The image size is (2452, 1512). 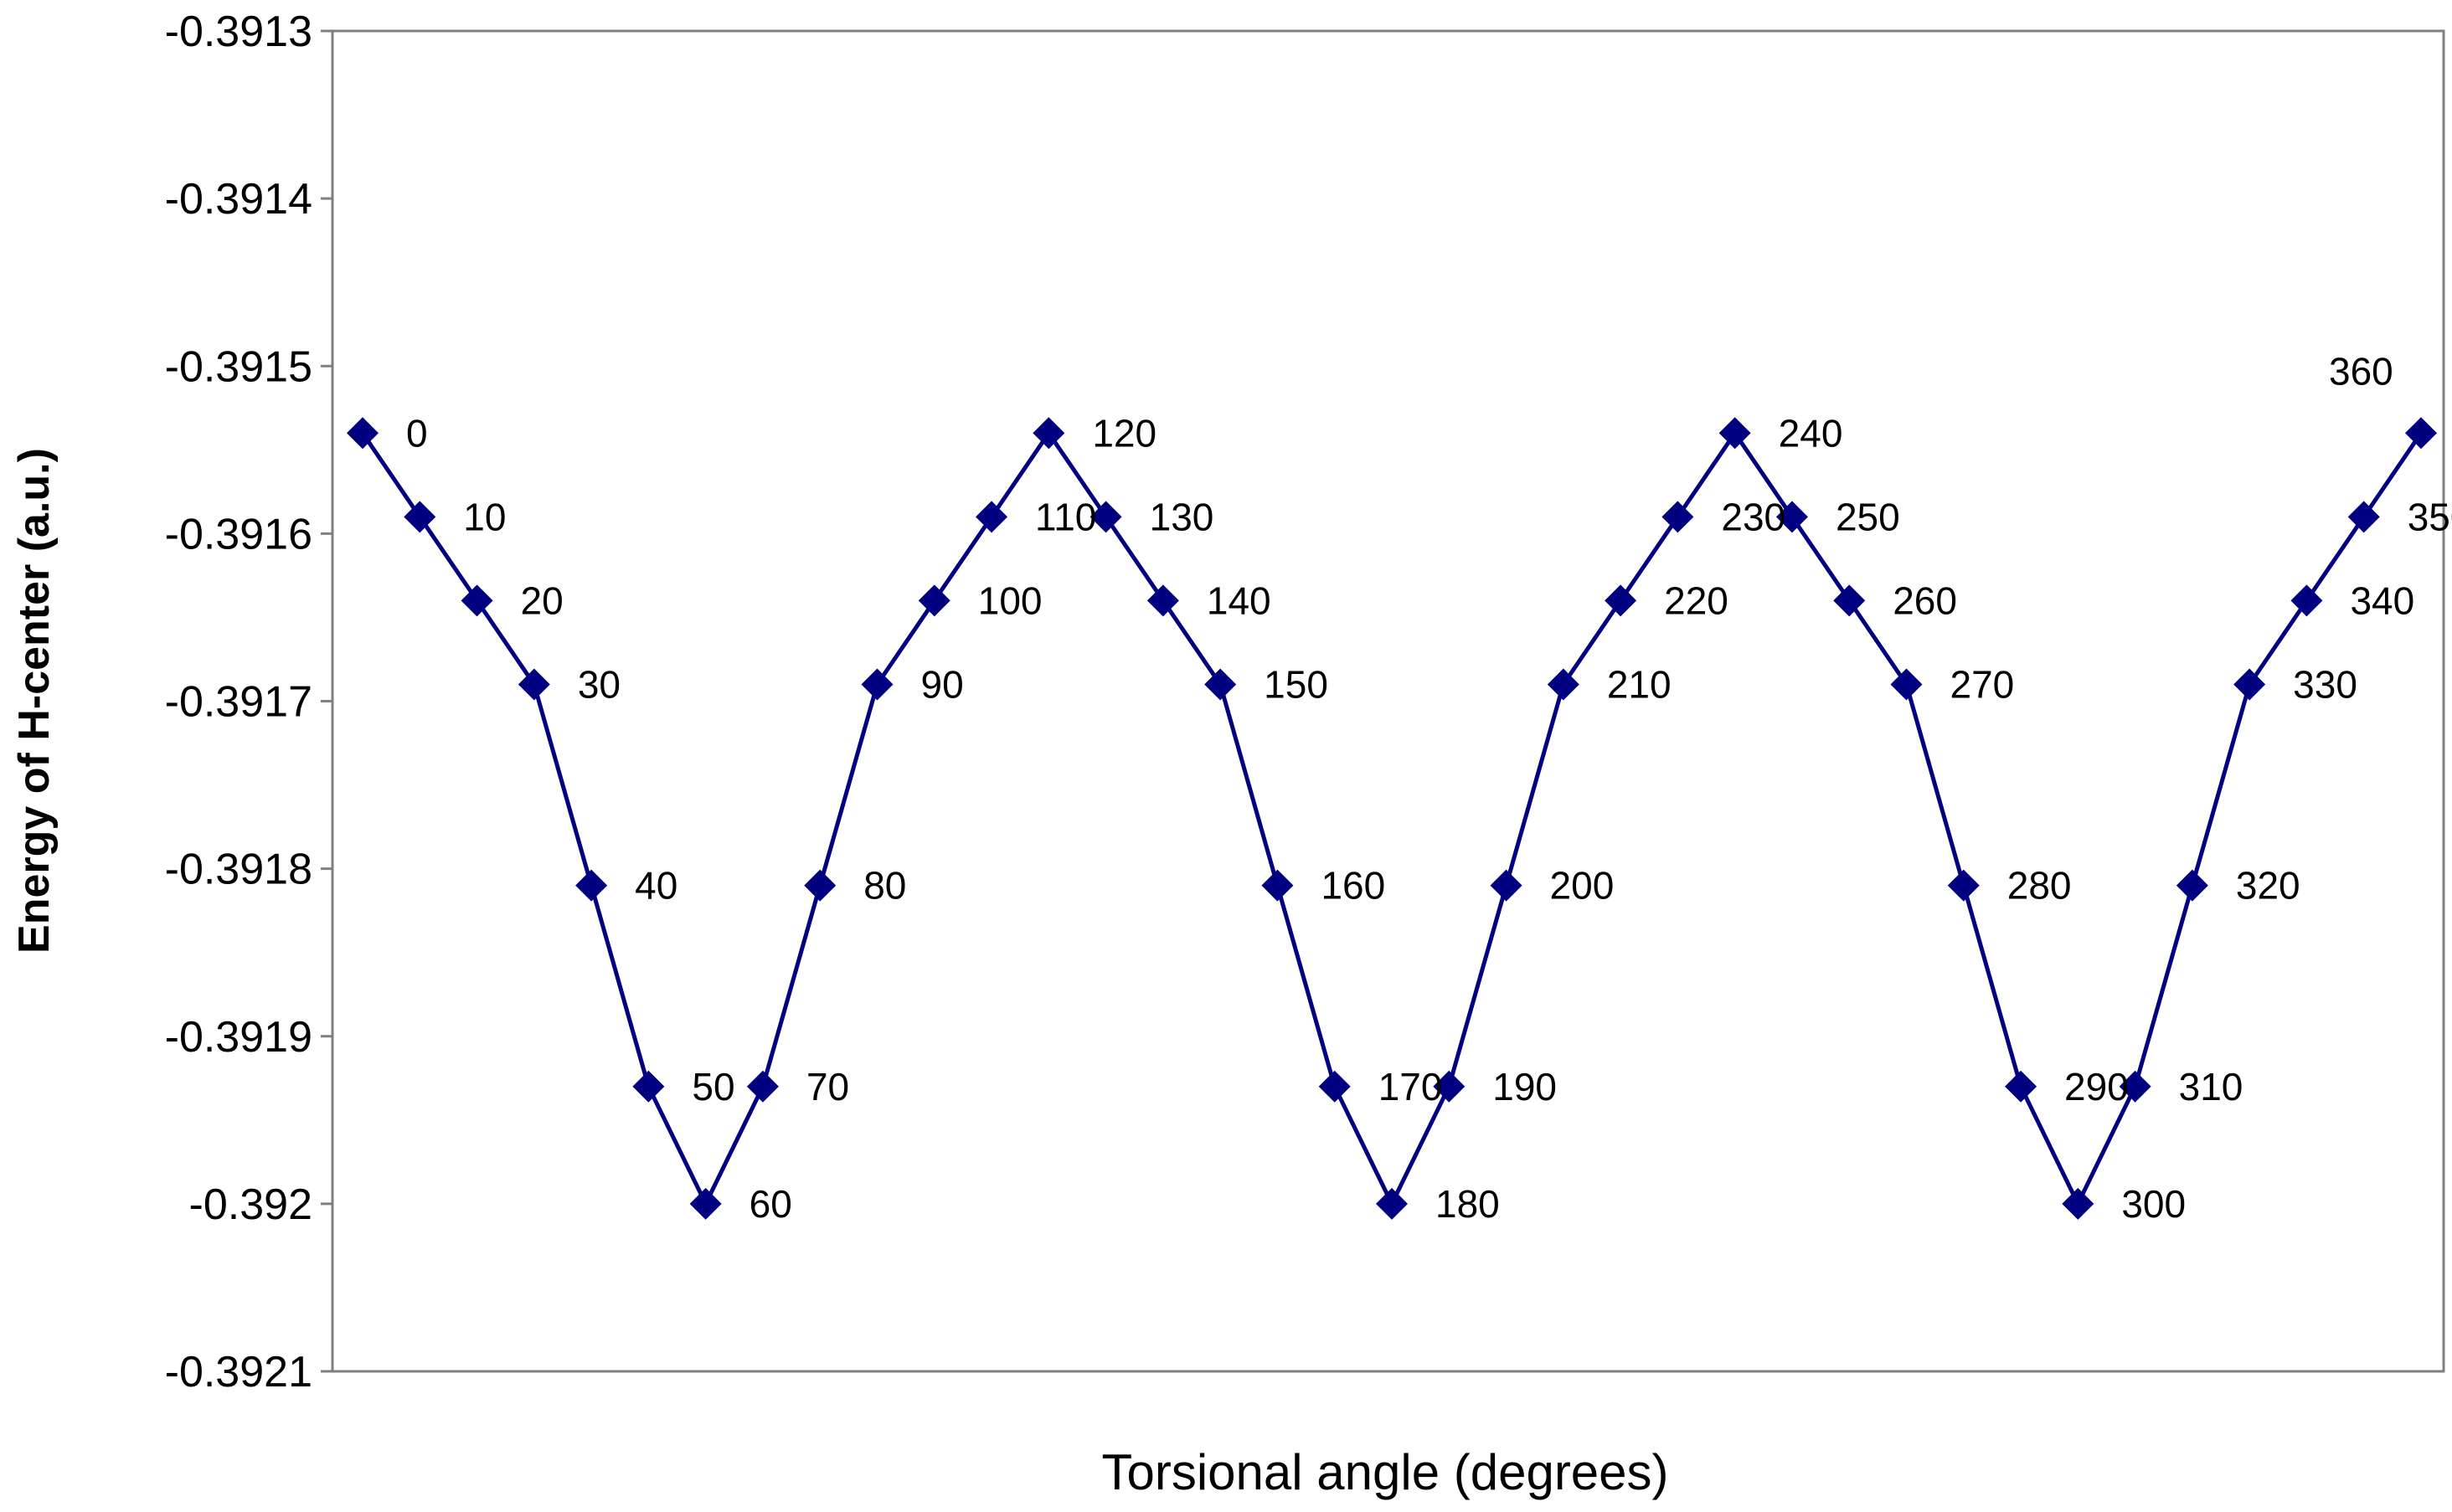 What do you see at coordinates (1384, 1472) in the screenshot?
I see `x-axis-title: Torsional angle (degrees)` at bounding box center [1384, 1472].